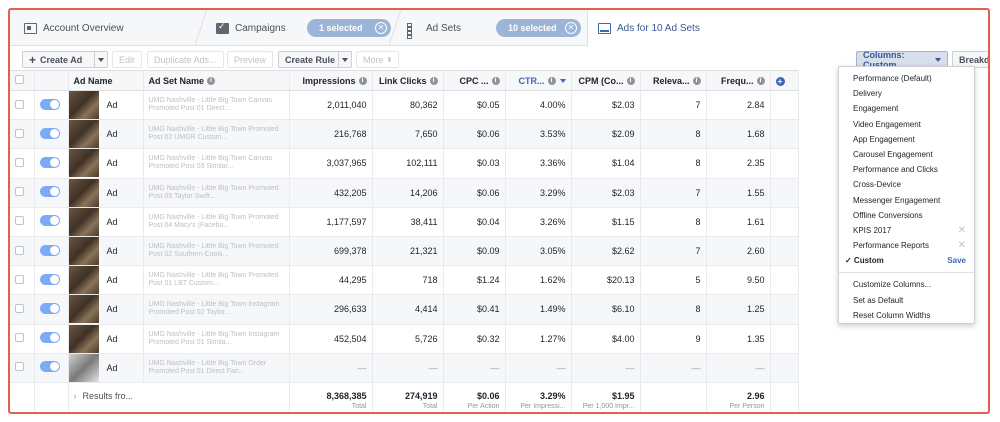  What do you see at coordinates (538, 28) in the screenshot?
I see `adsets-selected-pill: 10 selected ✕` at bounding box center [538, 28].